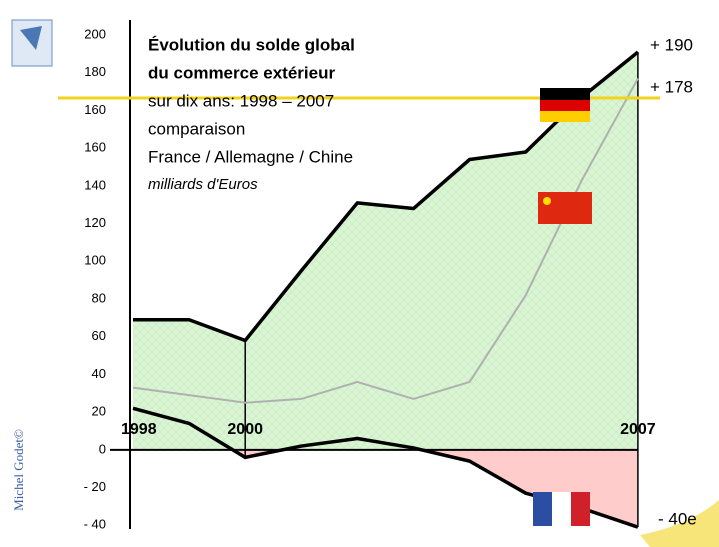 Image resolution: width=719 pixels, height=547 pixels. What do you see at coordinates (95, 486) in the screenshot?
I see `y-tick-label: - 20` at bounding box center [95, 486].